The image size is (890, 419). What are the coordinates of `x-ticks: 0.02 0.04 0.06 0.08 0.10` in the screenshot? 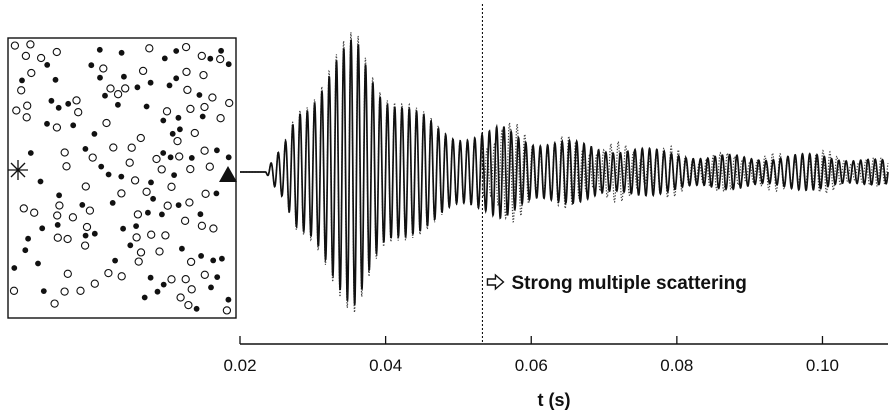 It's located at (531, 355).